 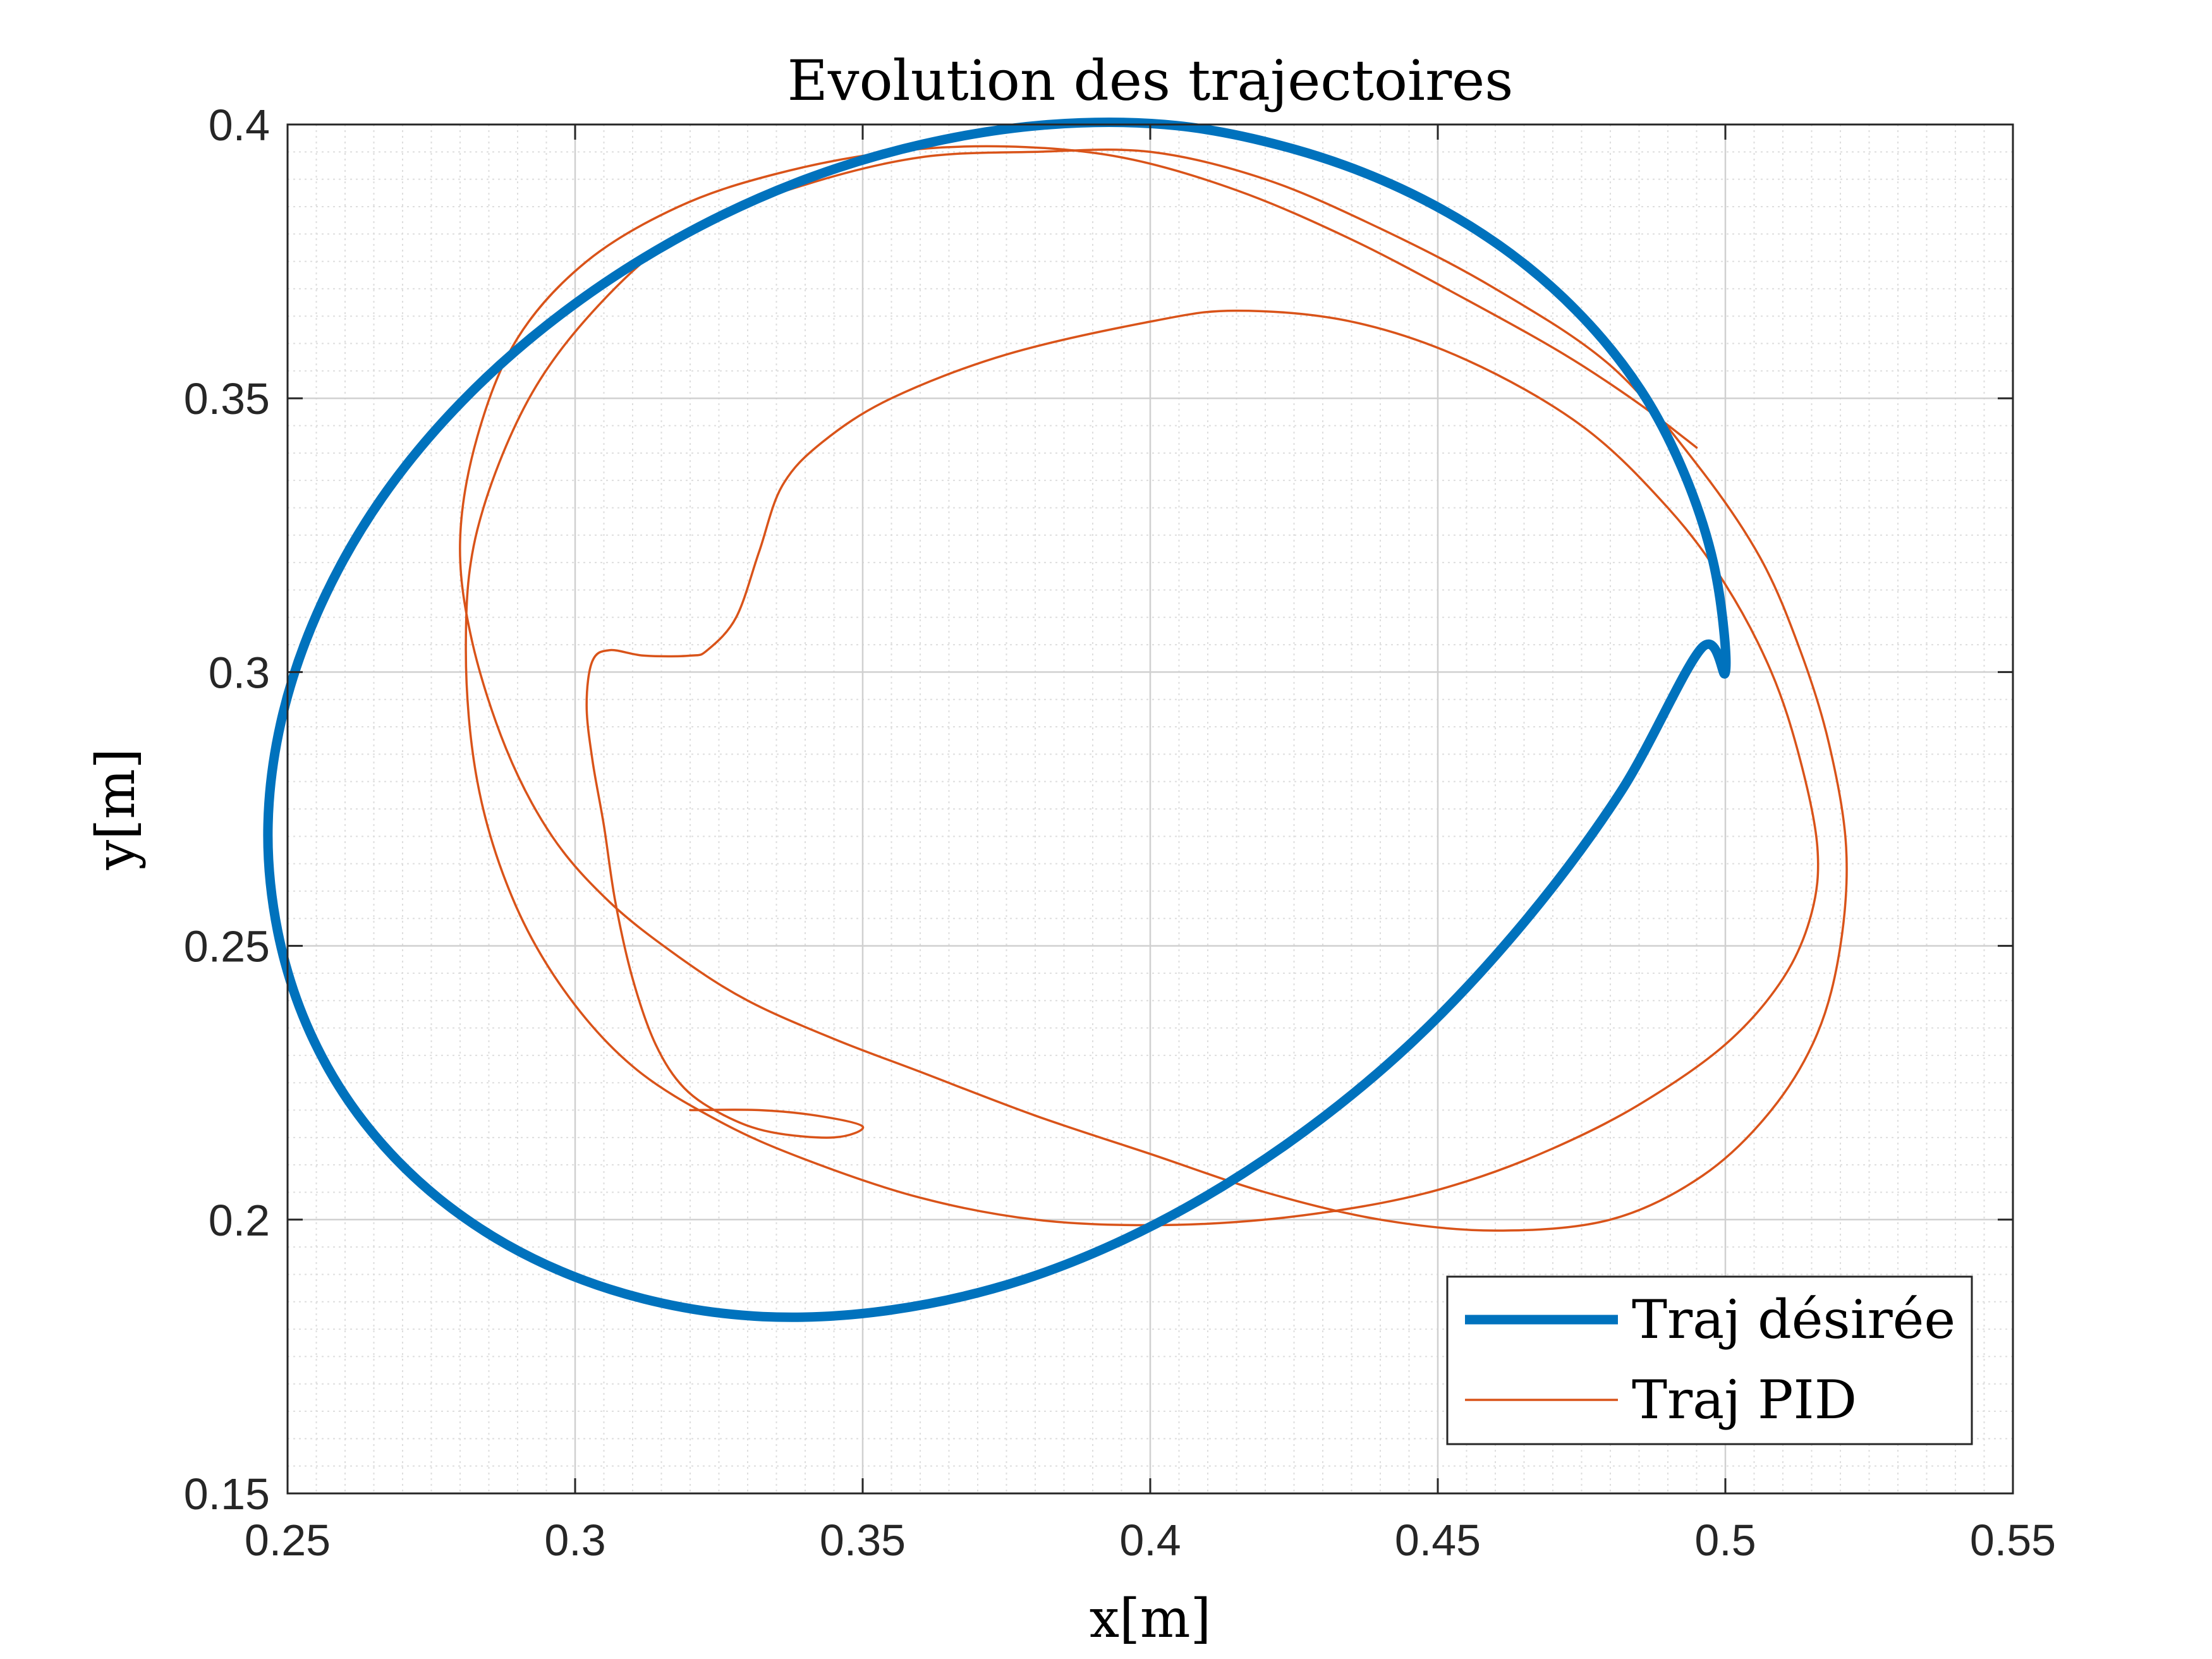 I want to click on y-tick-label: 0.35, so click(x=227, y=399).